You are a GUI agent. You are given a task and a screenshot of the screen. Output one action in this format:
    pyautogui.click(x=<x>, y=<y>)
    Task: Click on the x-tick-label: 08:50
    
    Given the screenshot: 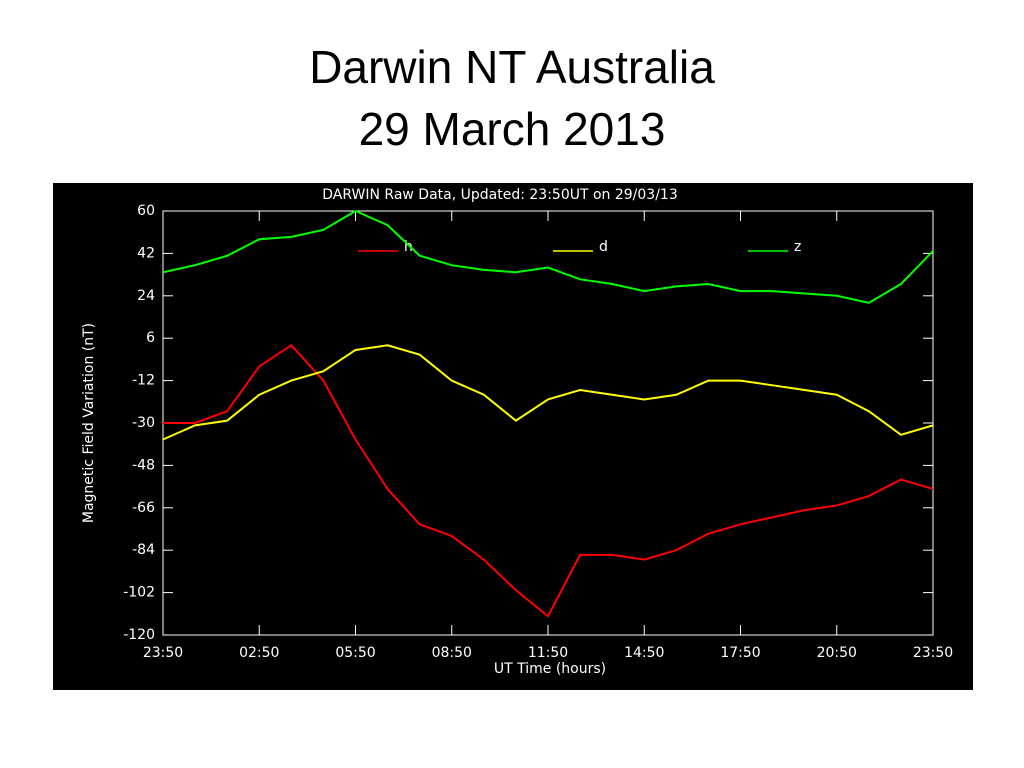 What is the action you would take?
    pyautogui.click(x=452, y=653)
    